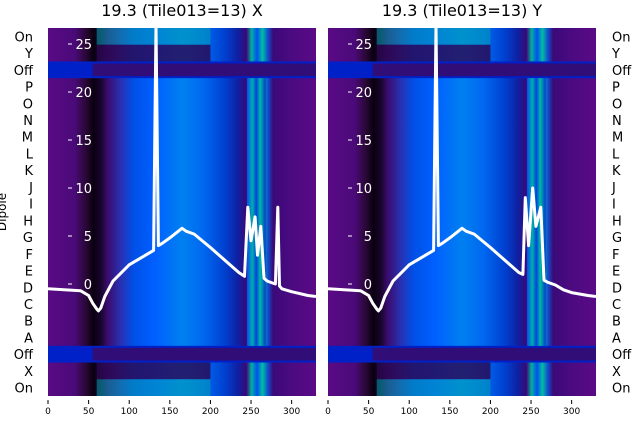  What do you see at coordinates (4, 212) in the screenshot?
I see `y-axis-label: Dipole` at bounding box center [4, 212].